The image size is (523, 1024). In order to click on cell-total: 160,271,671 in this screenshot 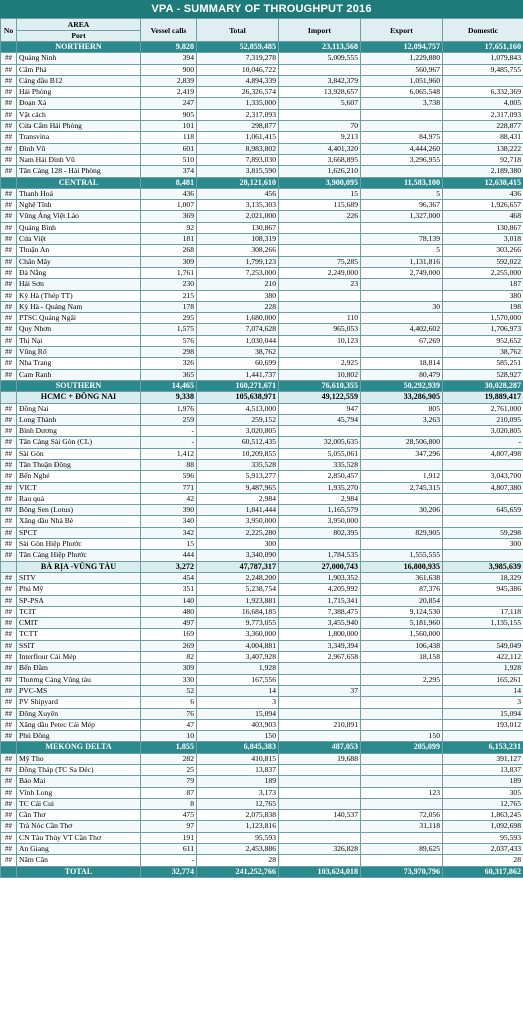, I will do `click(237, 386)`.